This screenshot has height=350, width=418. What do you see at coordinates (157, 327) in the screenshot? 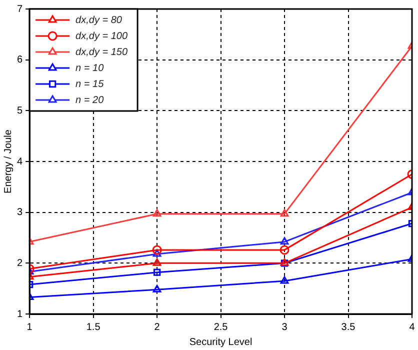
I see `x-tick-label: 2` at bounding box center [157, 327].